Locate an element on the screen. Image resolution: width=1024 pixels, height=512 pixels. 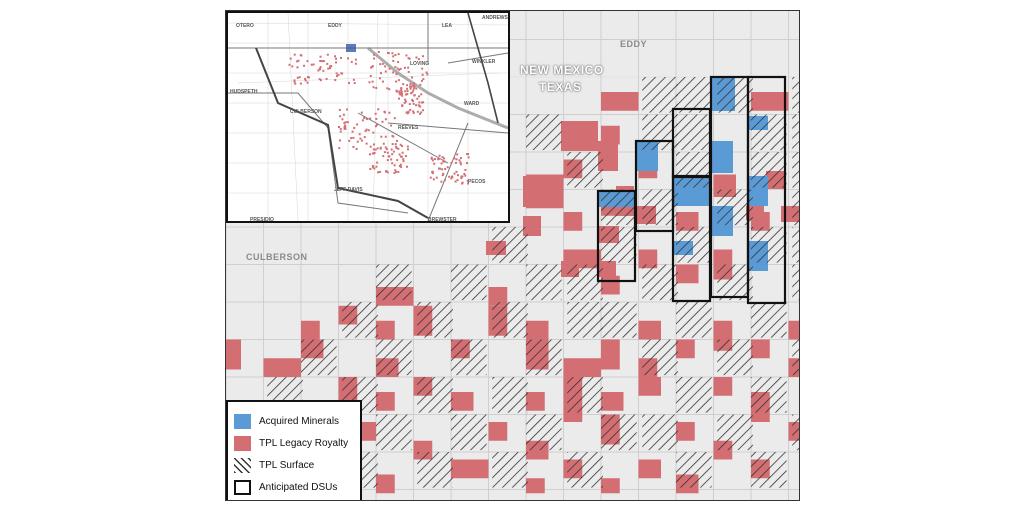
inset-label-eddy: EDDY is located at coordinates (335, 26).